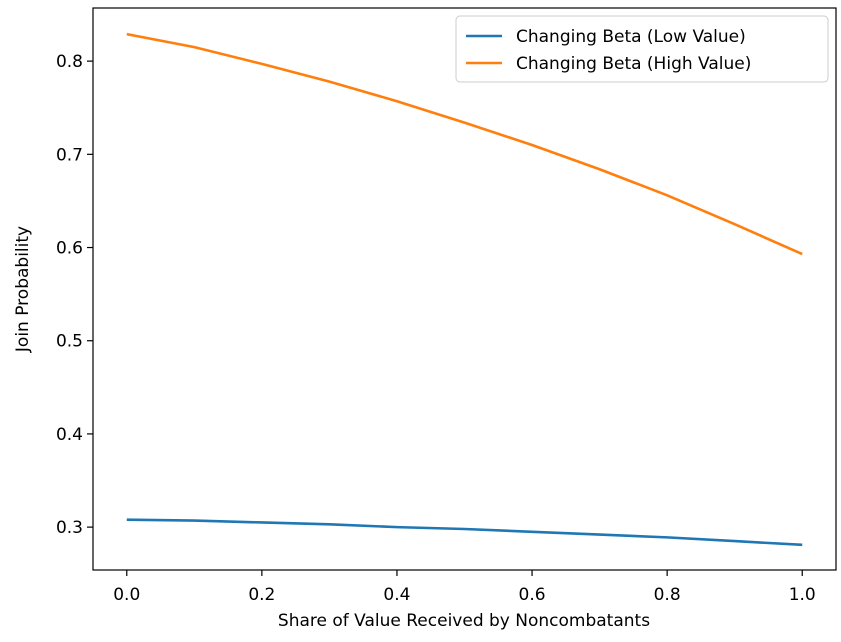 This screenshot has width=841, height=642. I want to click on x-tick-label: 0.4, so click(396, 595).